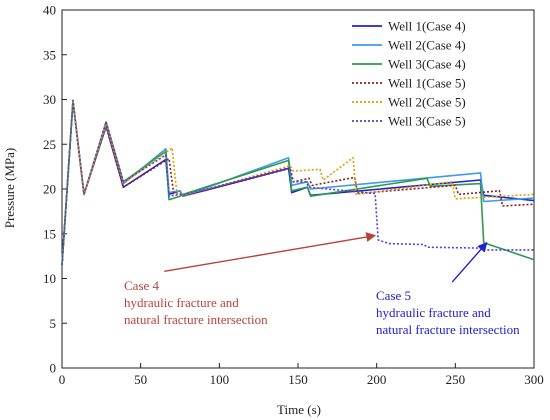 This screenshot has width=550, height=420. What do you see at coordinates (49, 144) in the screenshot?
I see `y-tick-label: 25` at bounding box center [49, 144].